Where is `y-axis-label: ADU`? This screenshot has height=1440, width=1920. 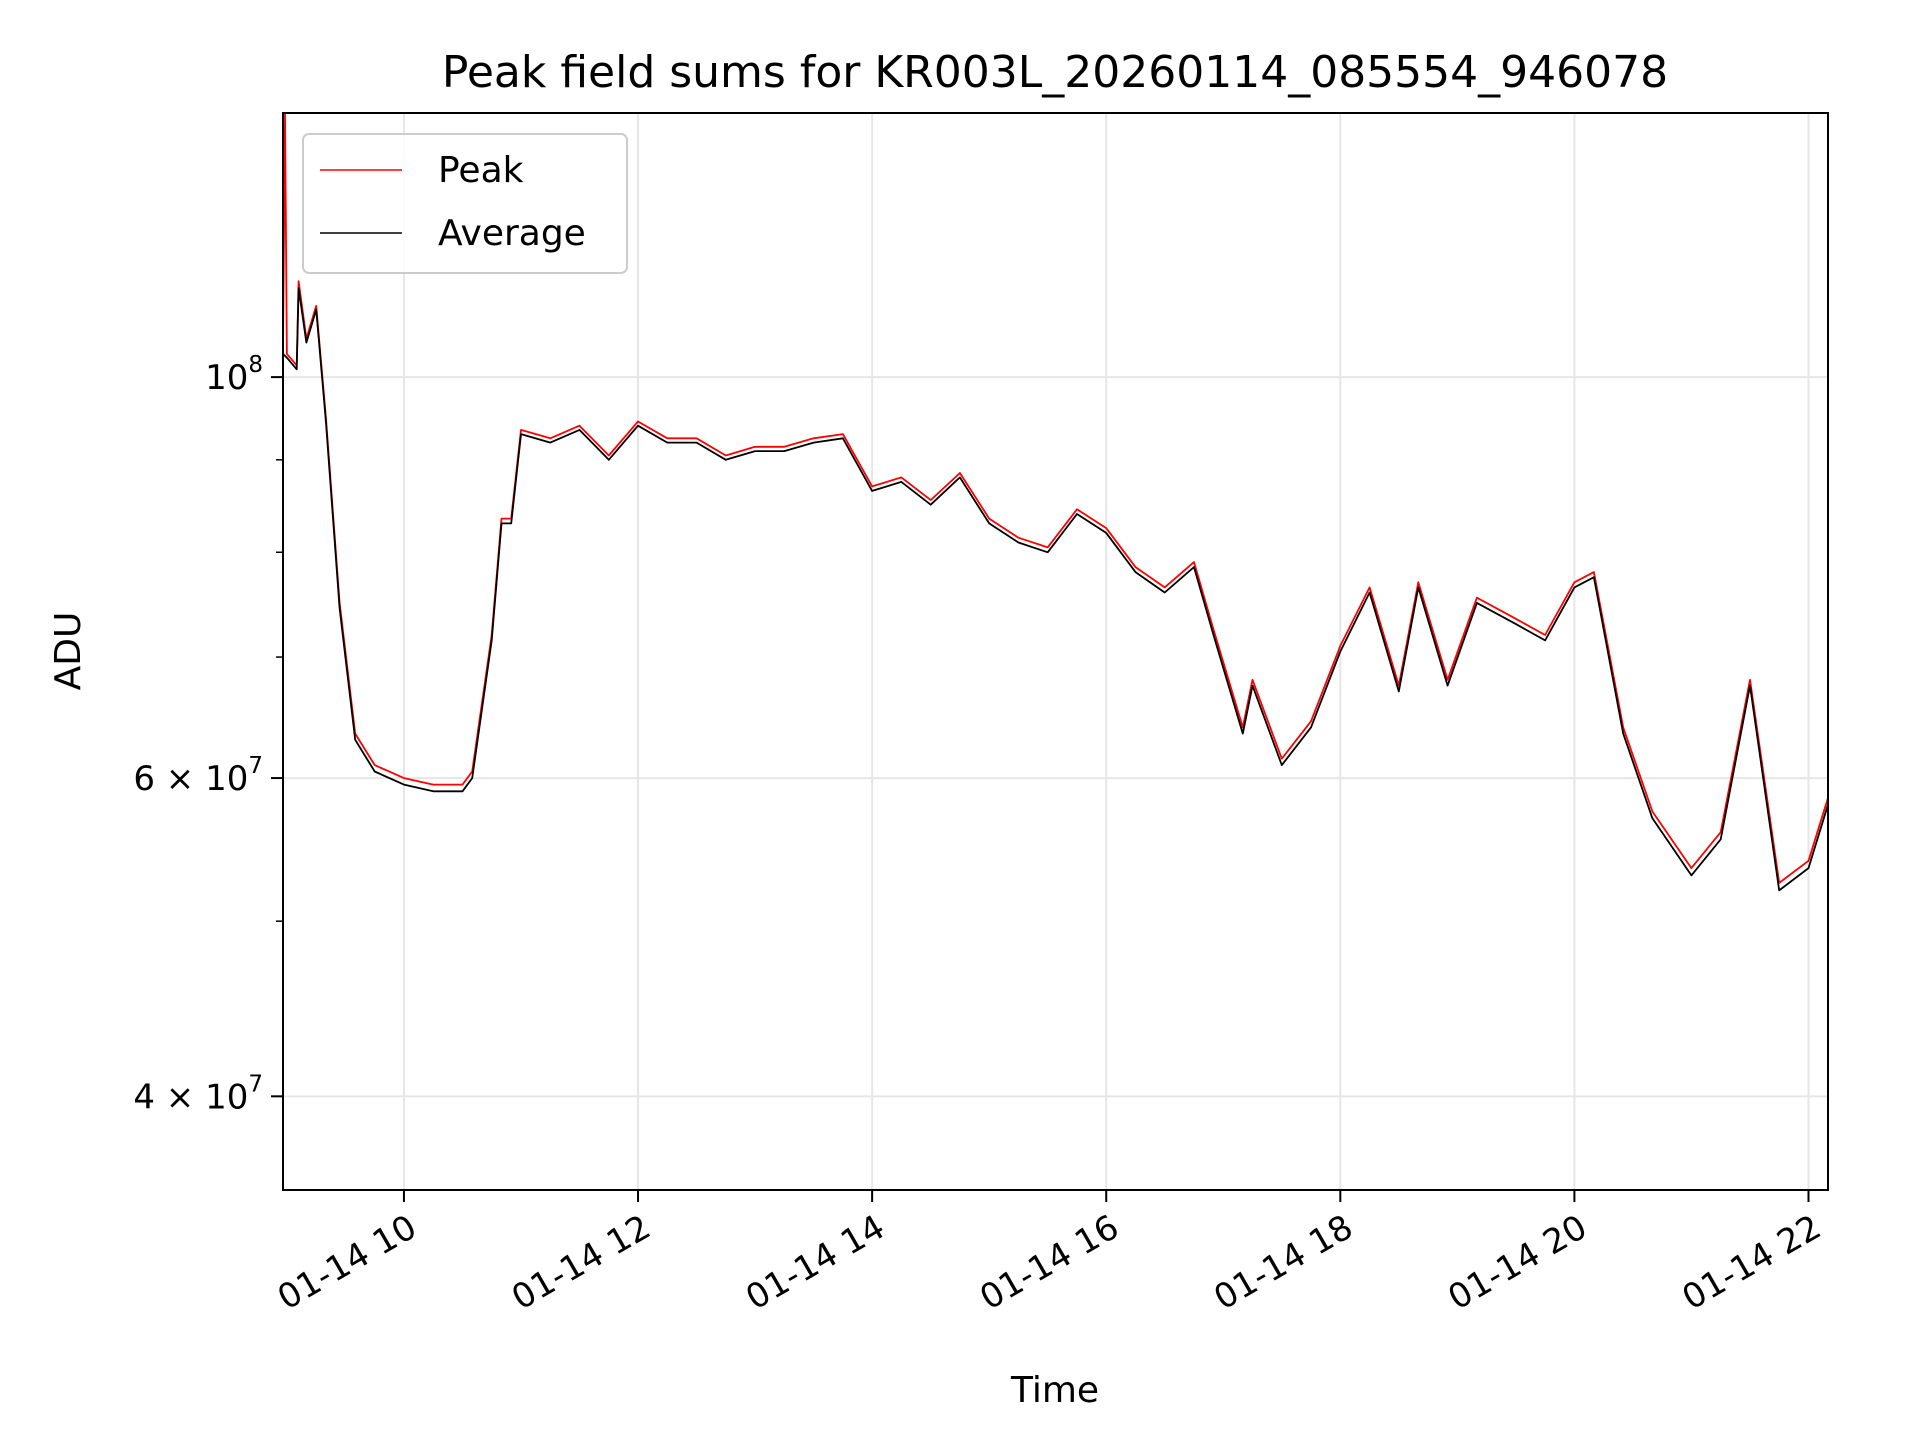 y-axis-label: ADU is located at coordinates (68, 651).